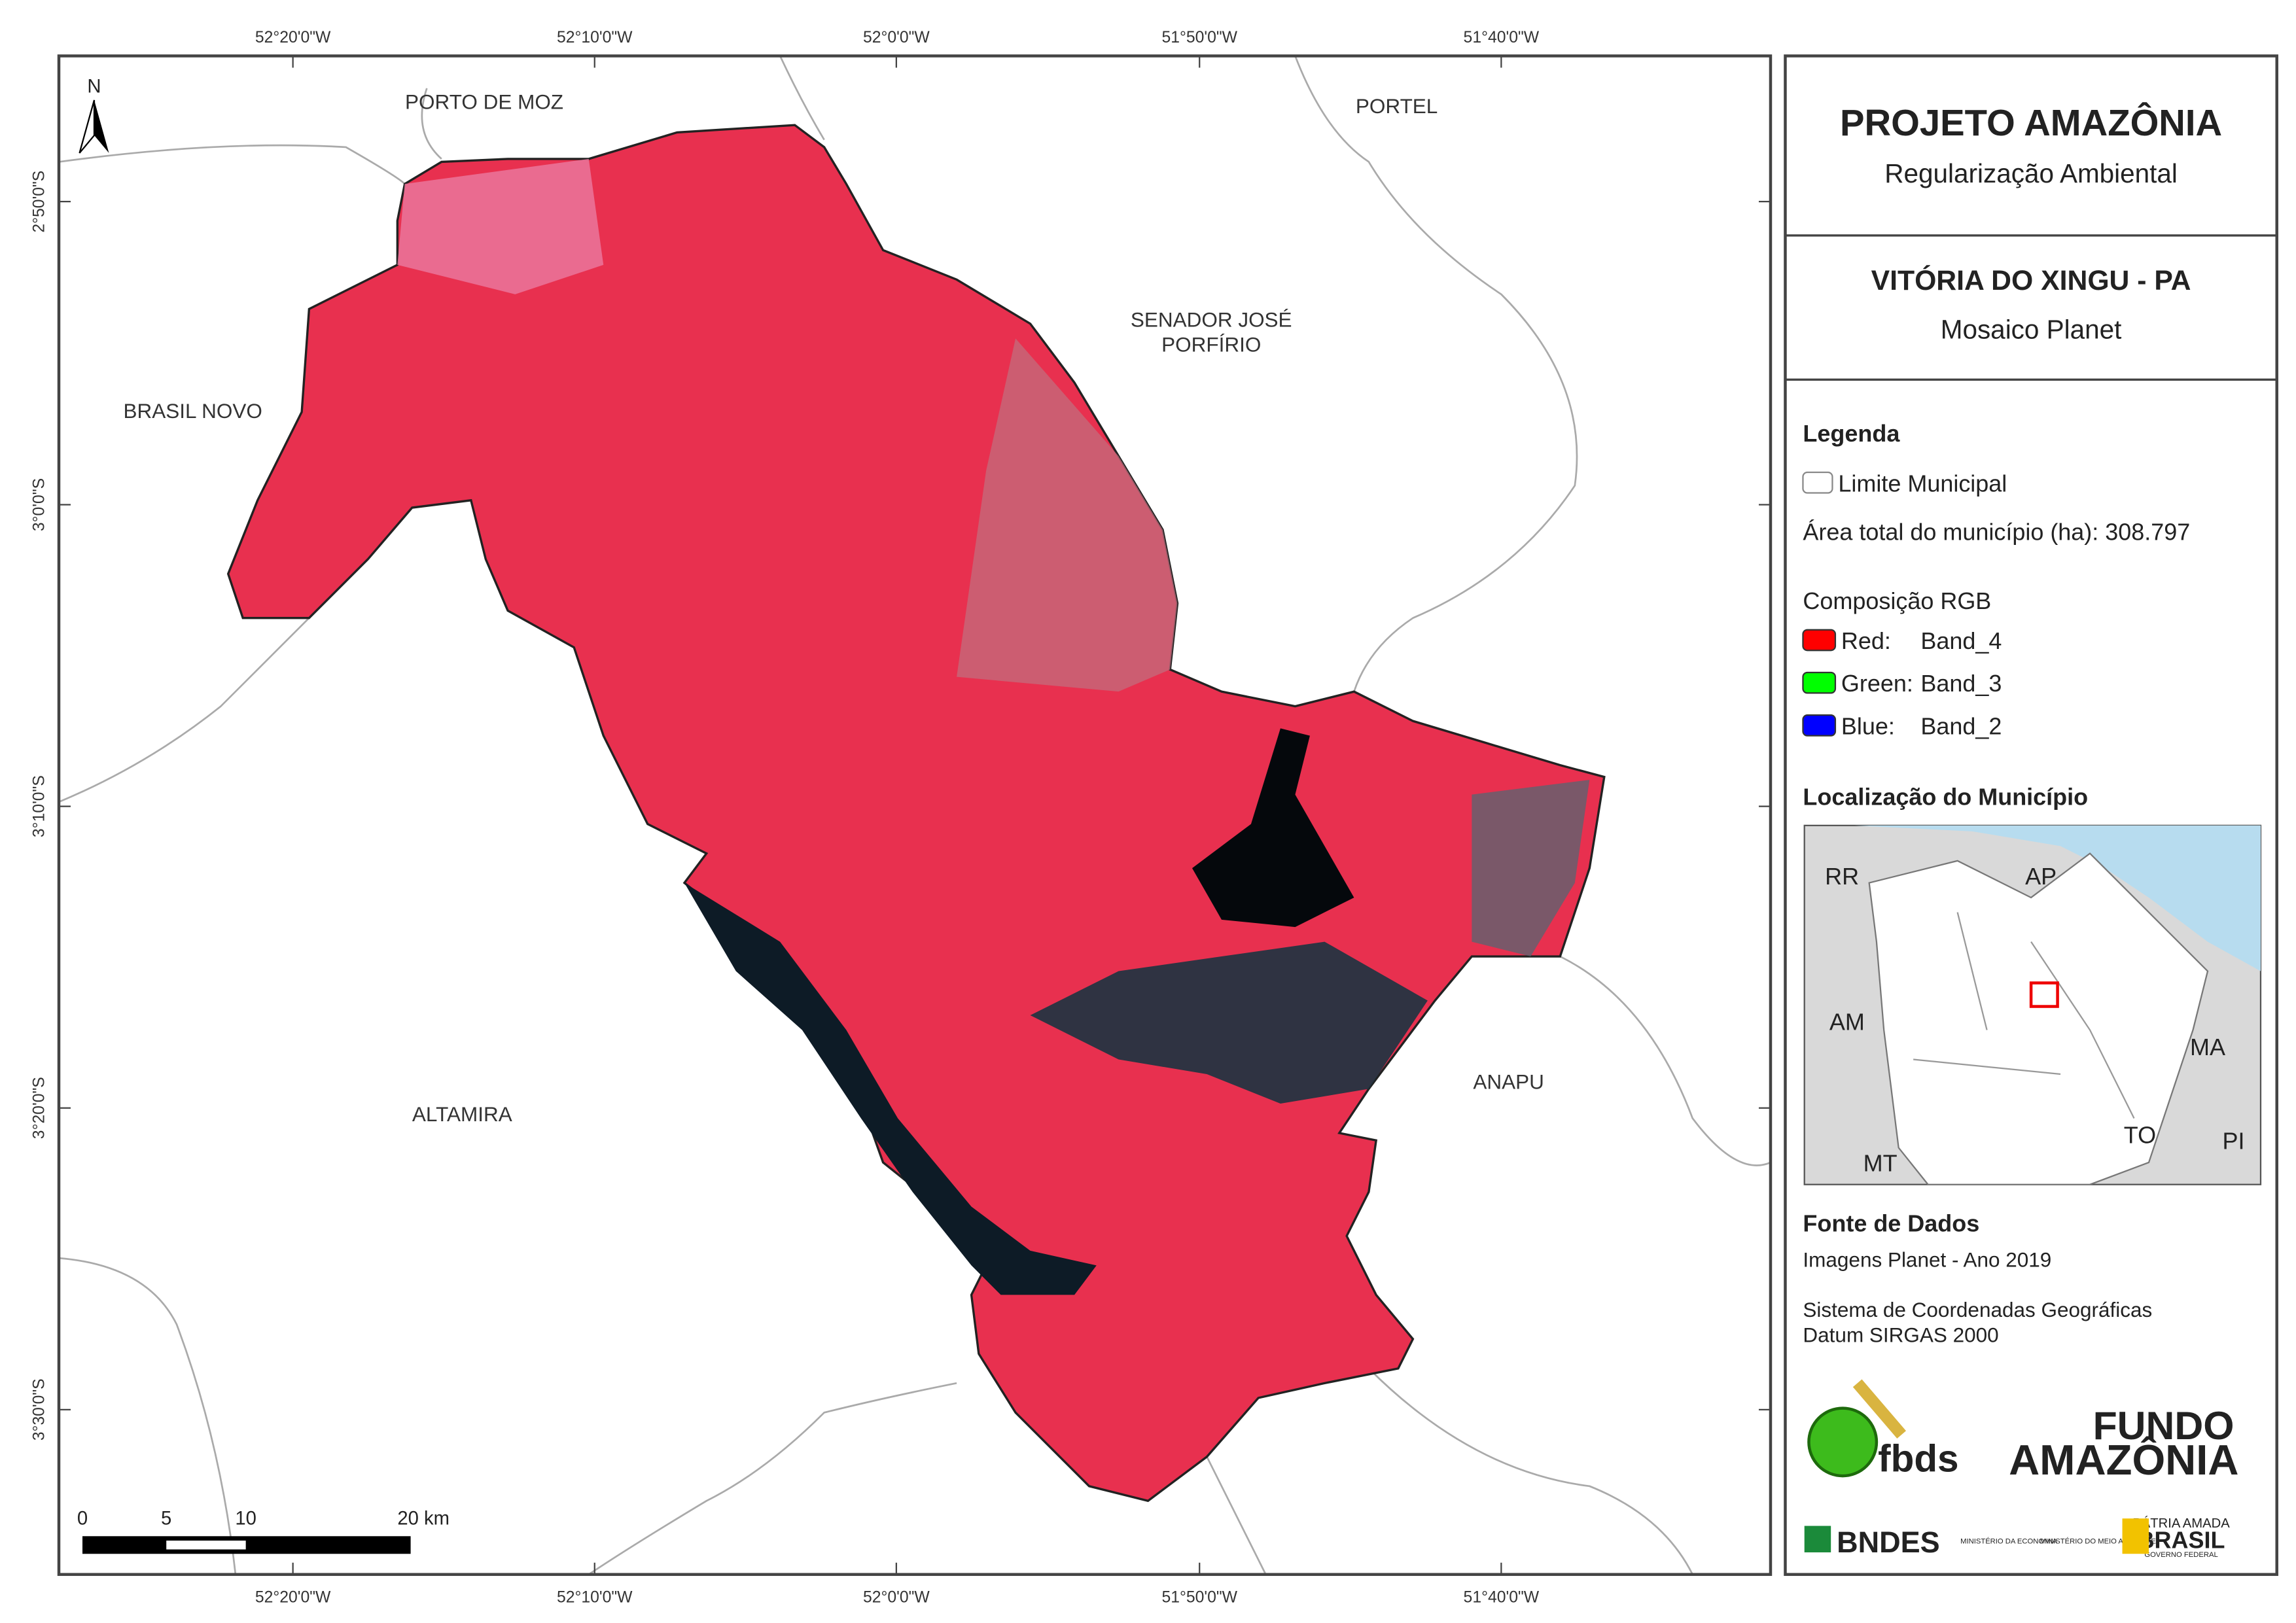  I want to click on north-label: N, so click(94, 87).